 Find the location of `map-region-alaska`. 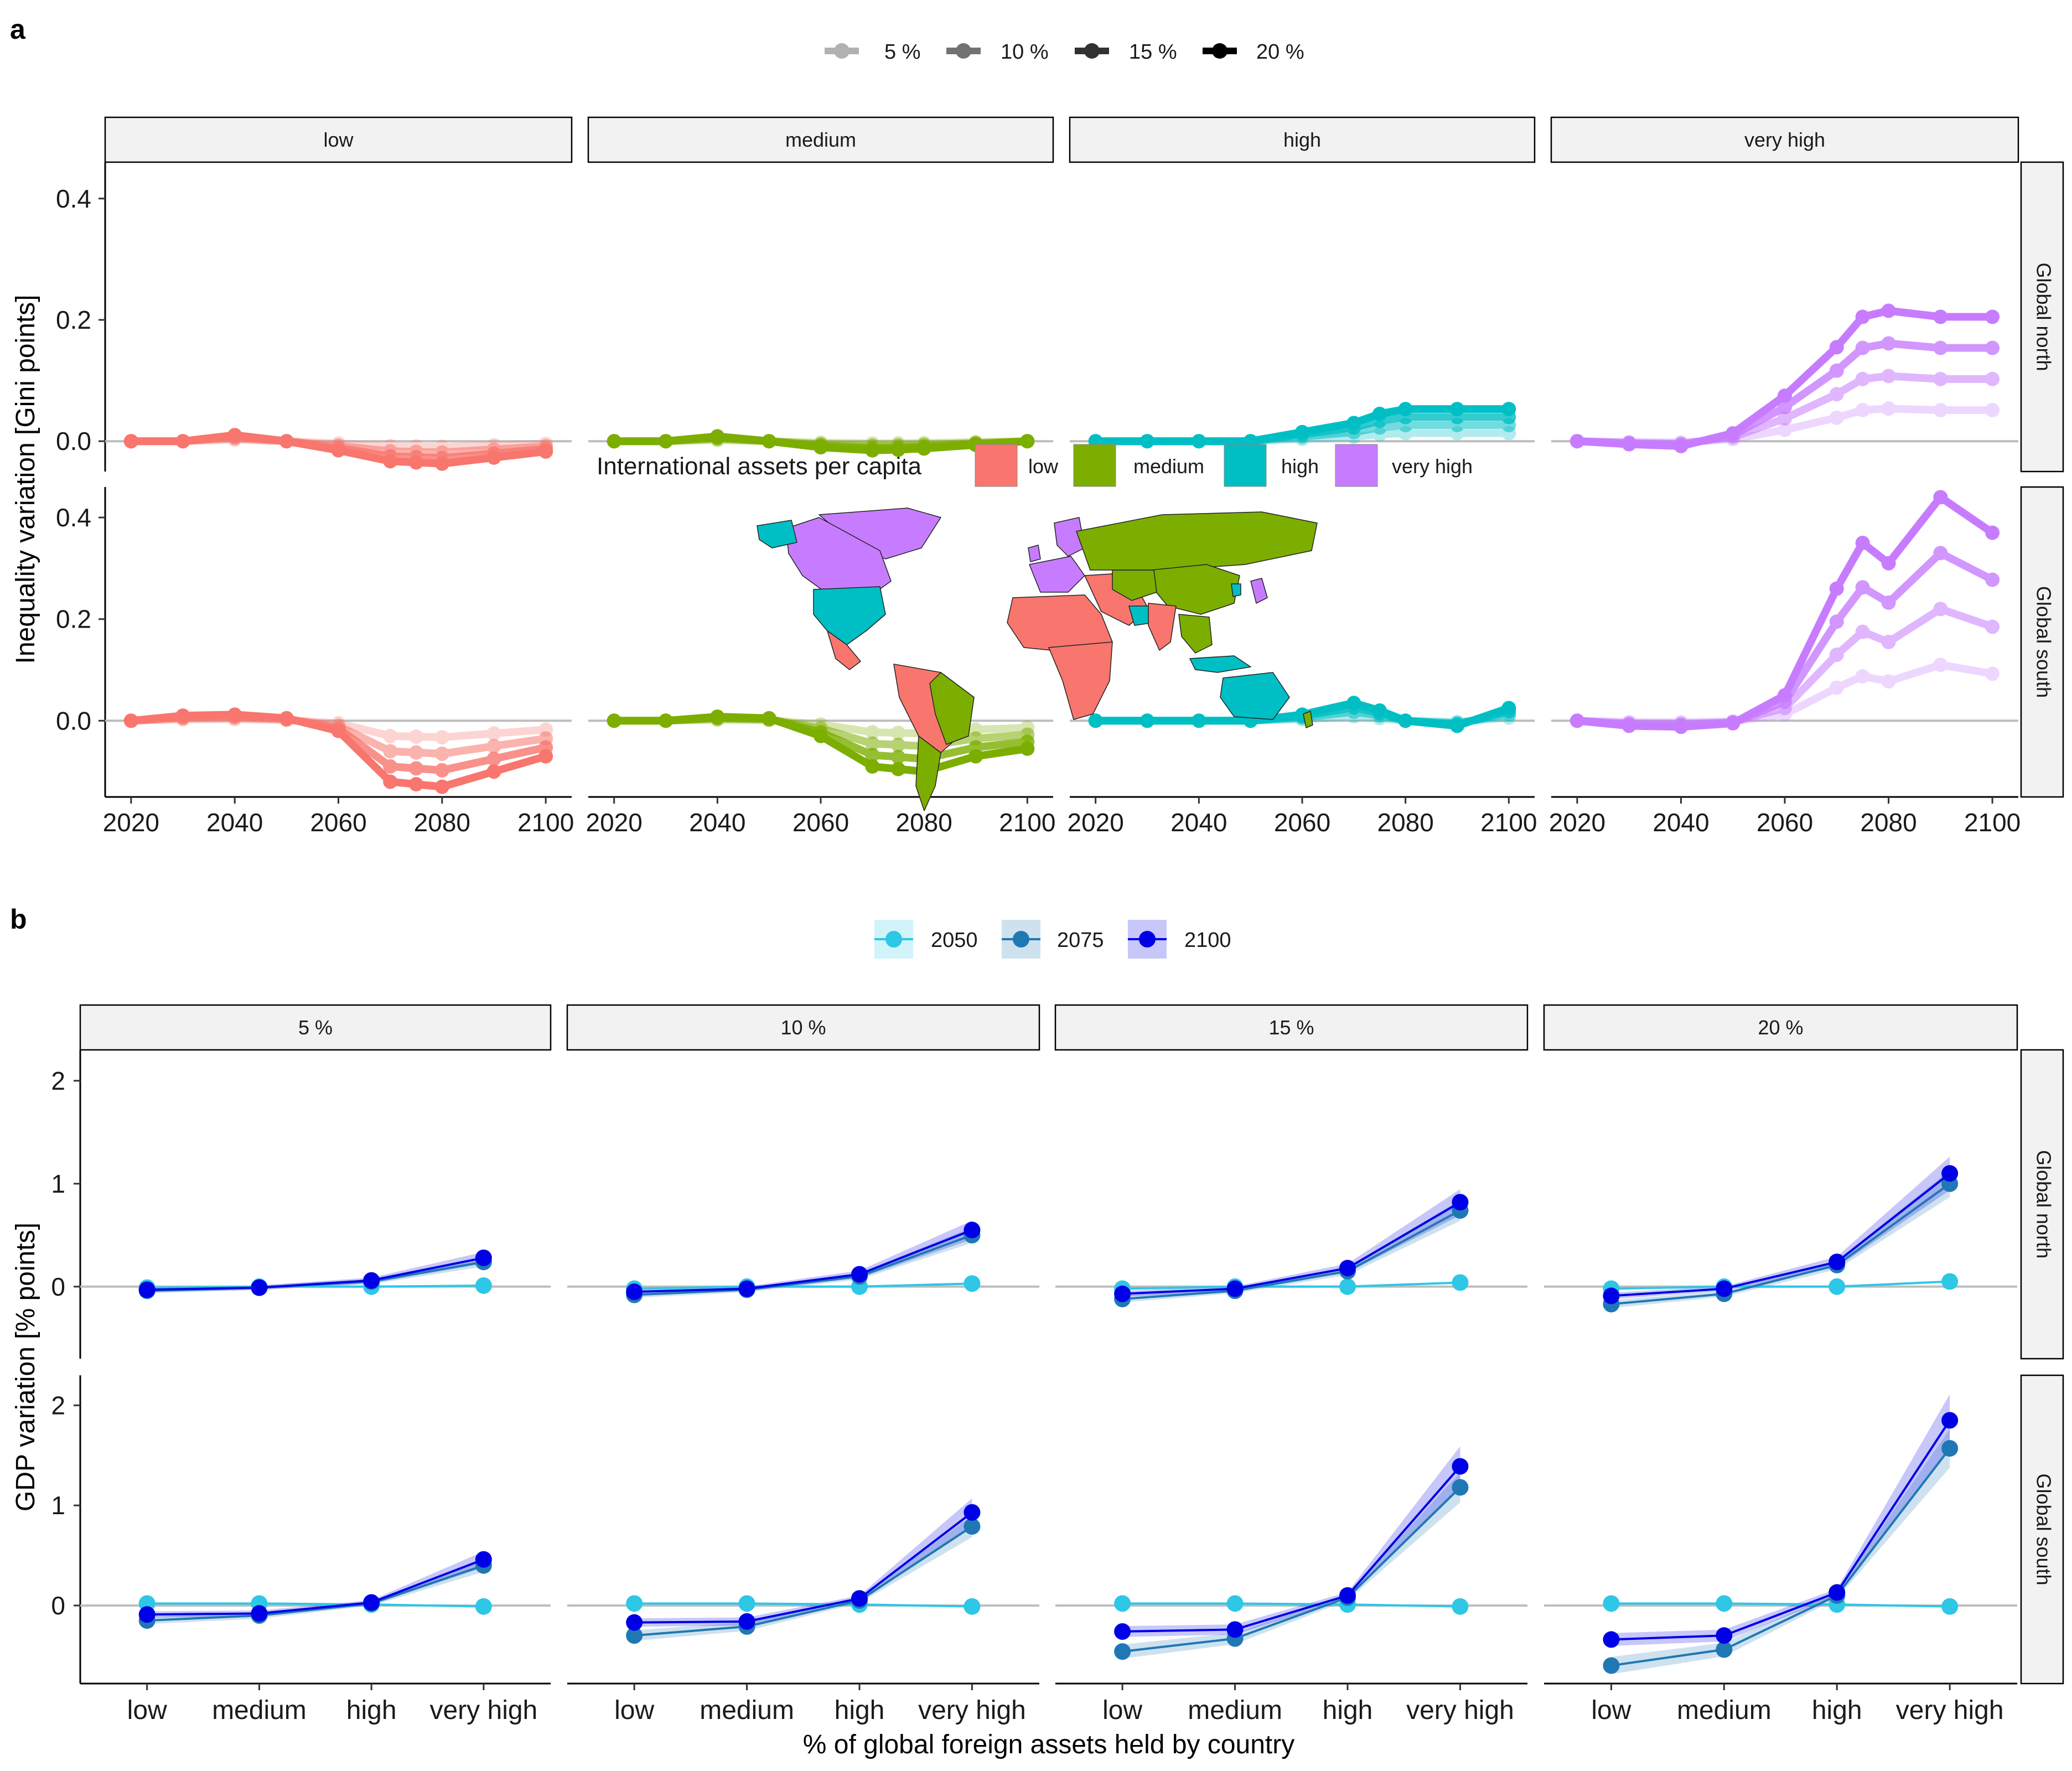

map-region-alaska is located at coordinates (777, 534).